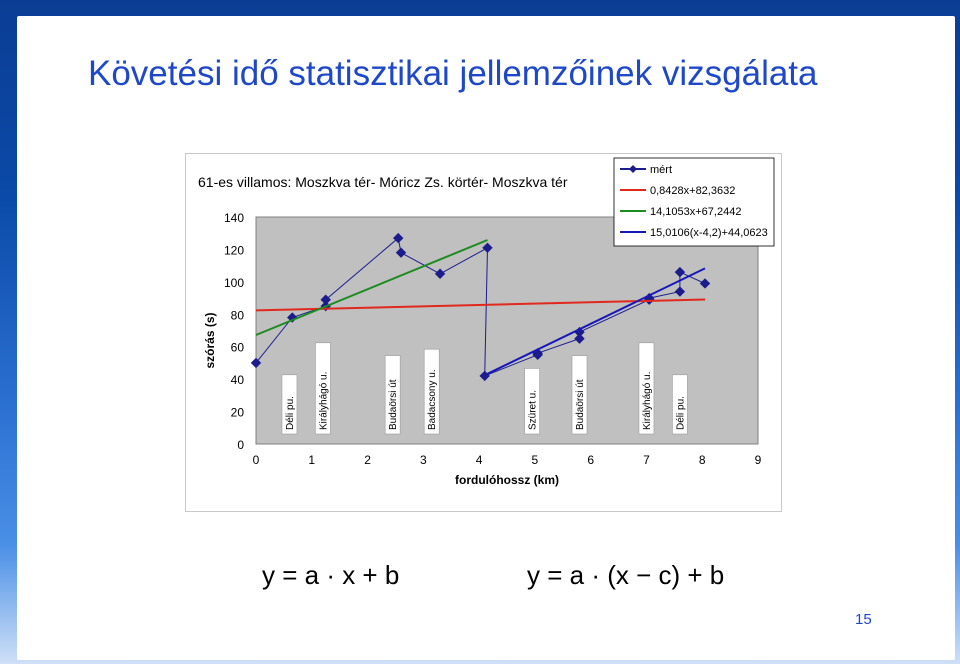  What do you see at coordinates (256, 460) in the screenshot?
I see `x-tick-label: 0` at bounding box center [256, 460].